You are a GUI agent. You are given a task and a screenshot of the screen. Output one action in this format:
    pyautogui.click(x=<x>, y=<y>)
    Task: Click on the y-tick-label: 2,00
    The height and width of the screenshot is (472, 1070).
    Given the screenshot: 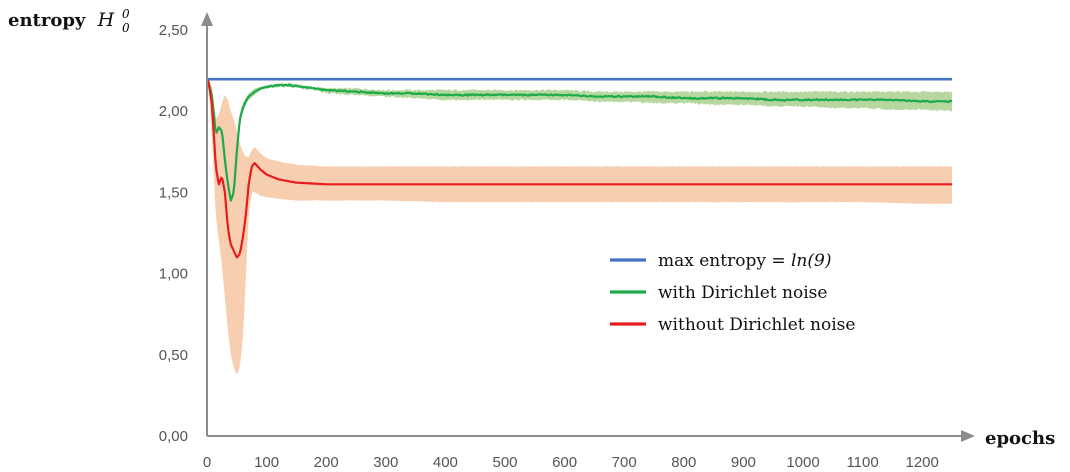 What is the action you would take?
    pyautogui.click(x=173, y=111)
    